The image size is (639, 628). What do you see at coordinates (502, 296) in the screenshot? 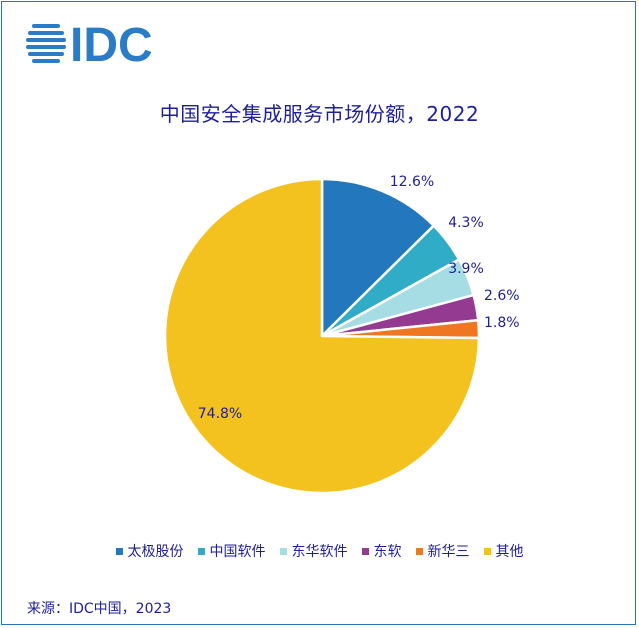
I see `data-label-3: 2.6%` at bounding box center [502, 296].